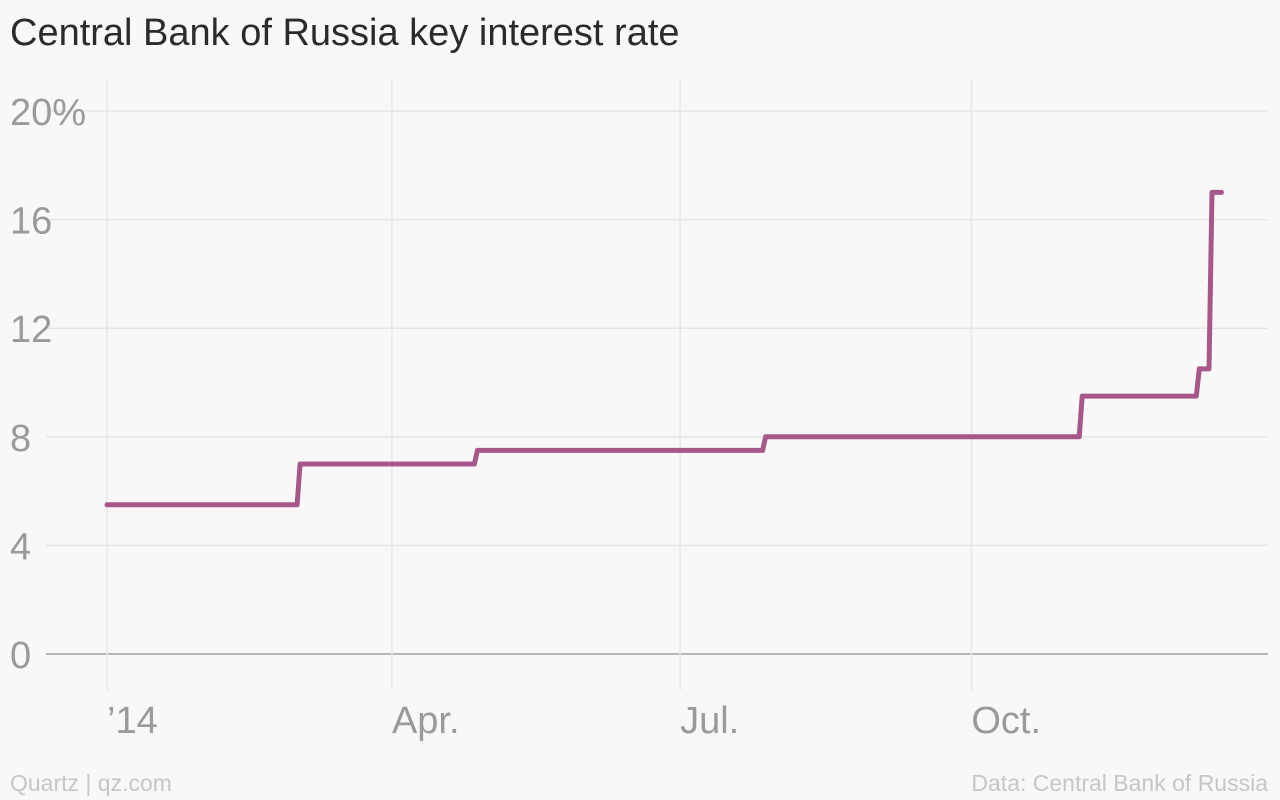 The height and width of the screenshot is (800, 1280). Describe the element at coordinates (20, 439) in the screenshot. I see `y-tick-label: 8` at that location.